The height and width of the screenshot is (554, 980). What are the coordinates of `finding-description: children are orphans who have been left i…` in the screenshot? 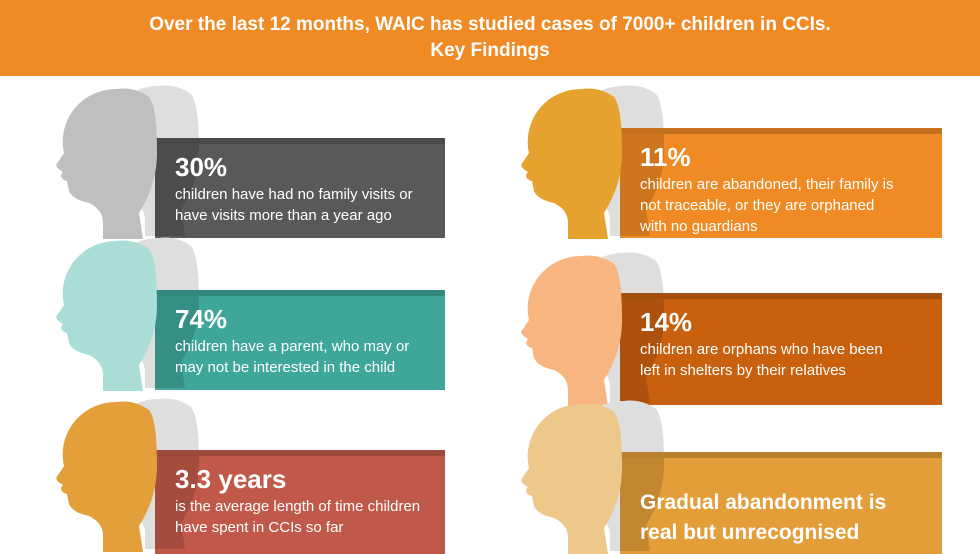 It's located at (791, 360).